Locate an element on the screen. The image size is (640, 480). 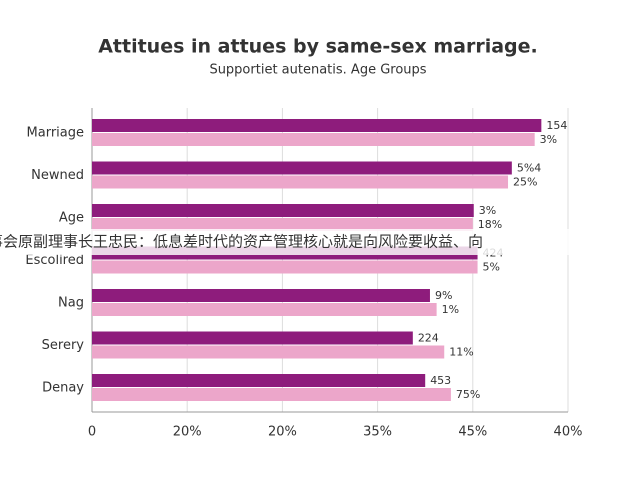
bar-annotation: 18% is located at coordinates (490, 224).